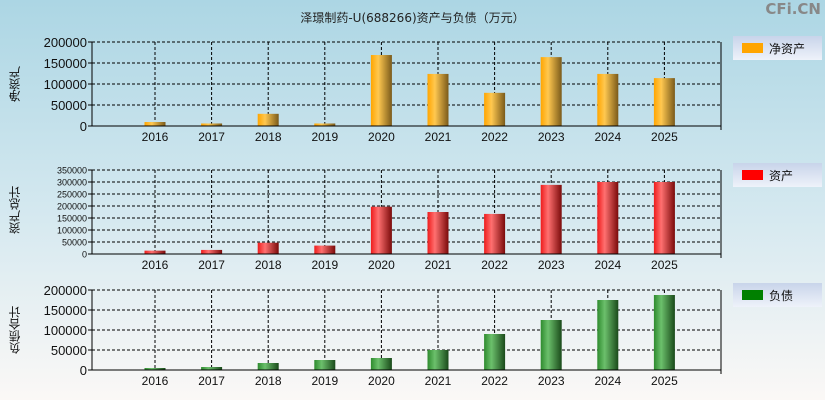 The height and width of the screenshot is (400, 825). I want to click on chart-title: 泽璟制药-U(688266)资产与负债（万元）, so click(412, 18).